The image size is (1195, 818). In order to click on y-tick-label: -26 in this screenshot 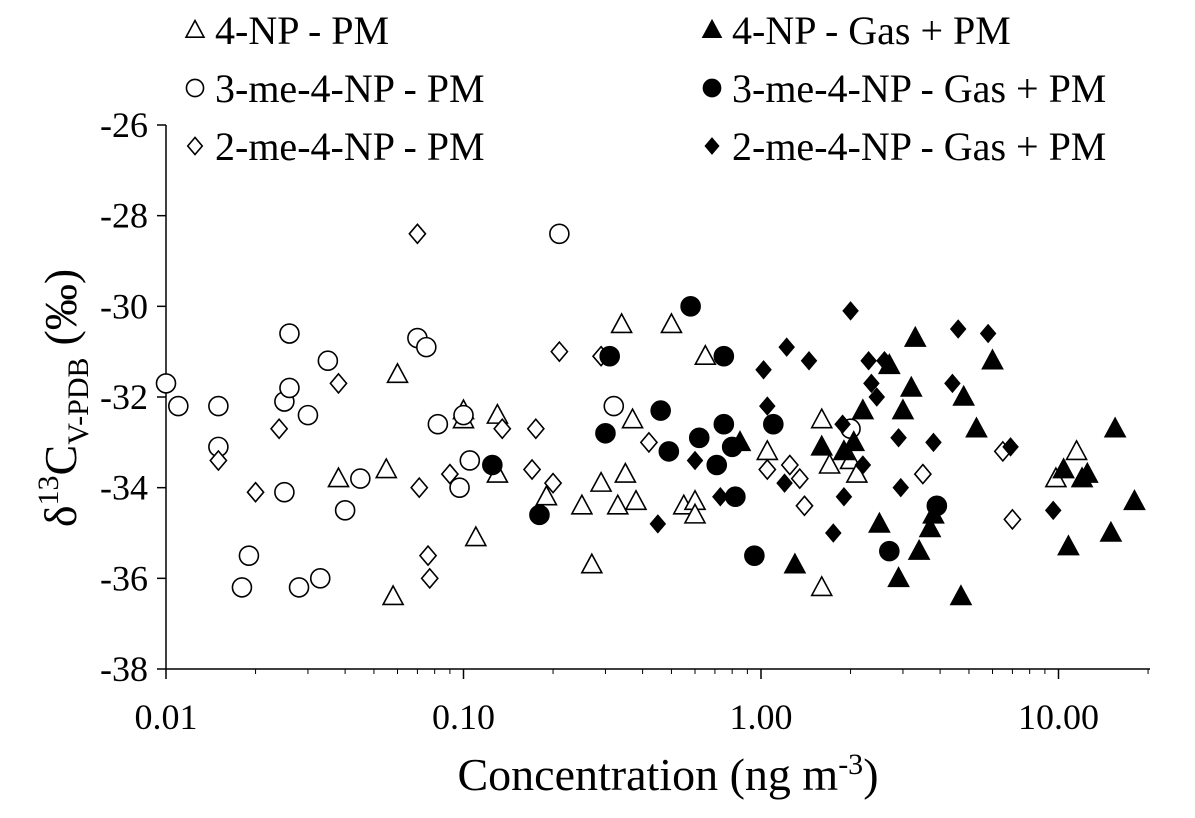, I will do `click(124, 125)`.